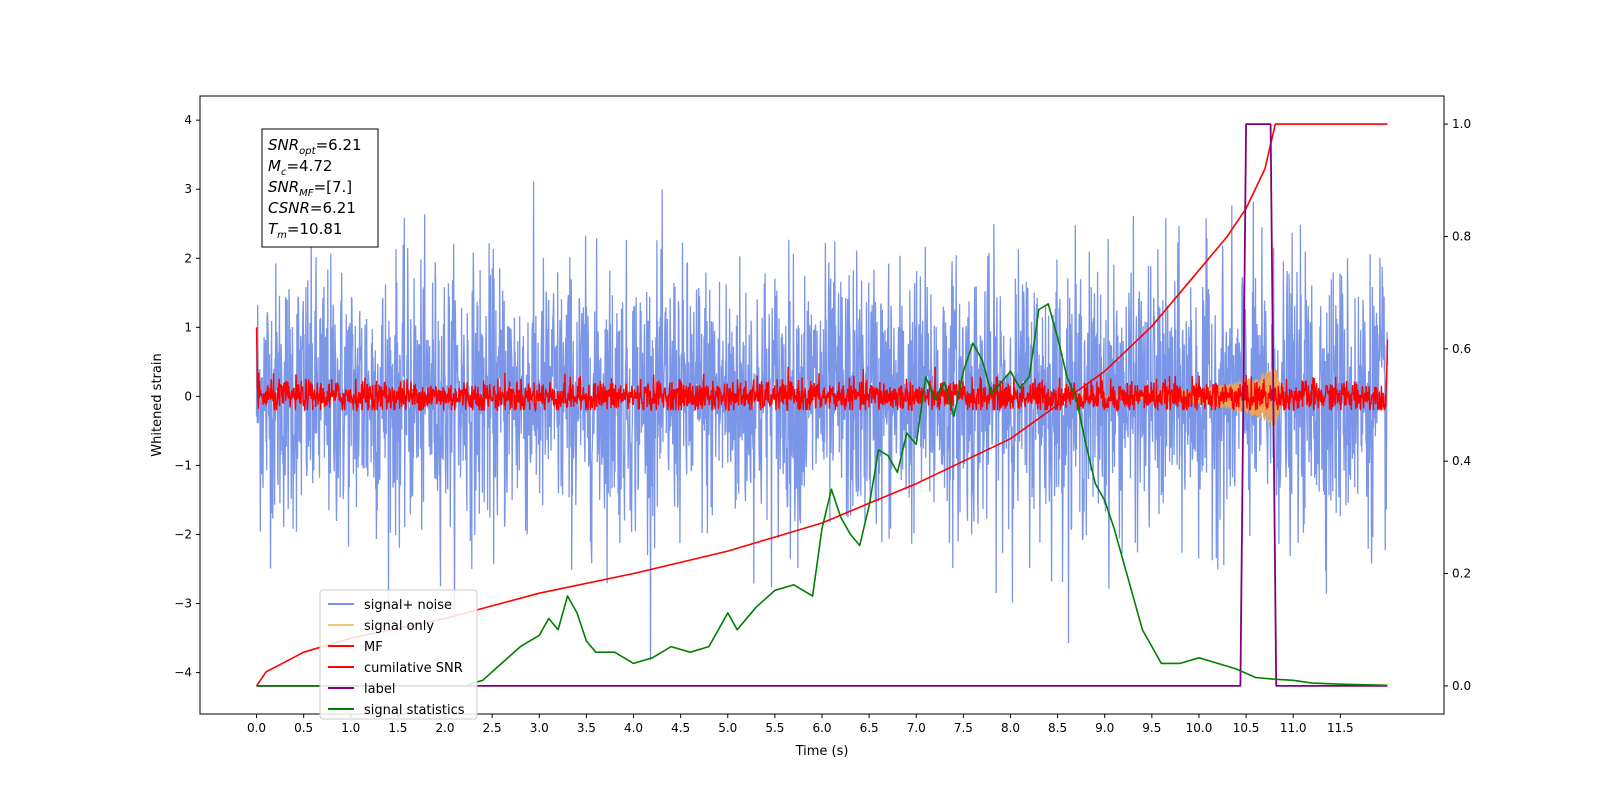 The image size is (1600, 804). I want to click on x-tick-label: 4.5, so click(680, 728).